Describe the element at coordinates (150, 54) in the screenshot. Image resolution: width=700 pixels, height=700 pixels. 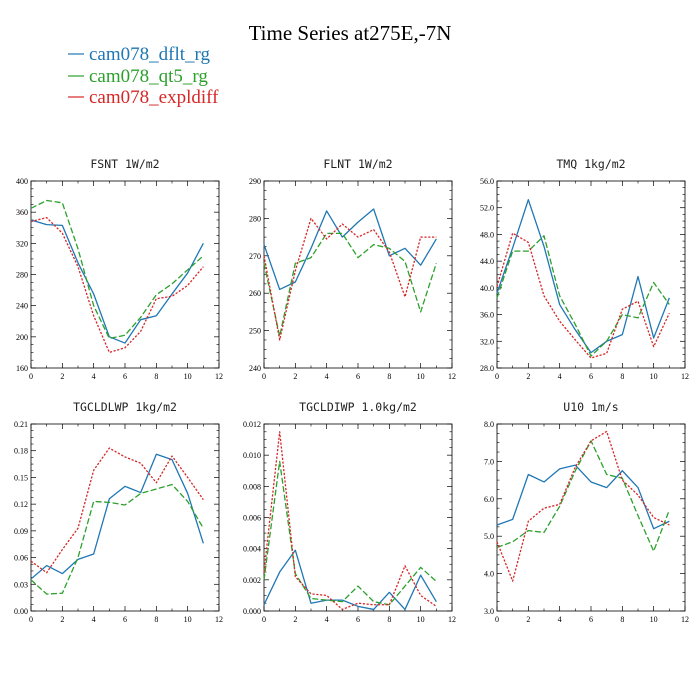
I see `legend-label-dflt: cam078_dflt_rg` at that location.